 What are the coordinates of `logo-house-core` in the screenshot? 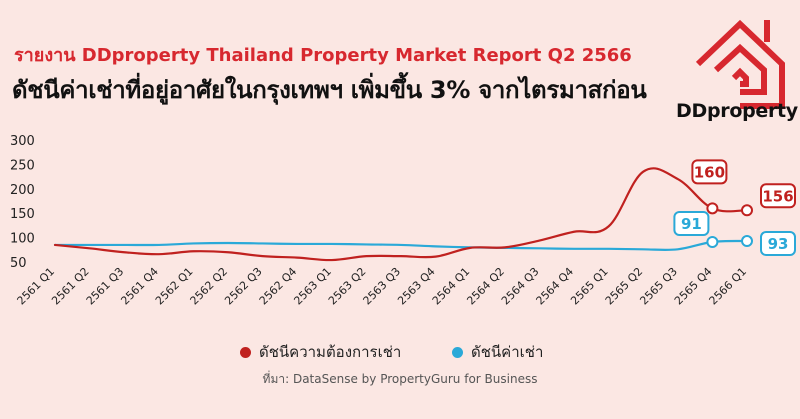 It's located at (740, 77).